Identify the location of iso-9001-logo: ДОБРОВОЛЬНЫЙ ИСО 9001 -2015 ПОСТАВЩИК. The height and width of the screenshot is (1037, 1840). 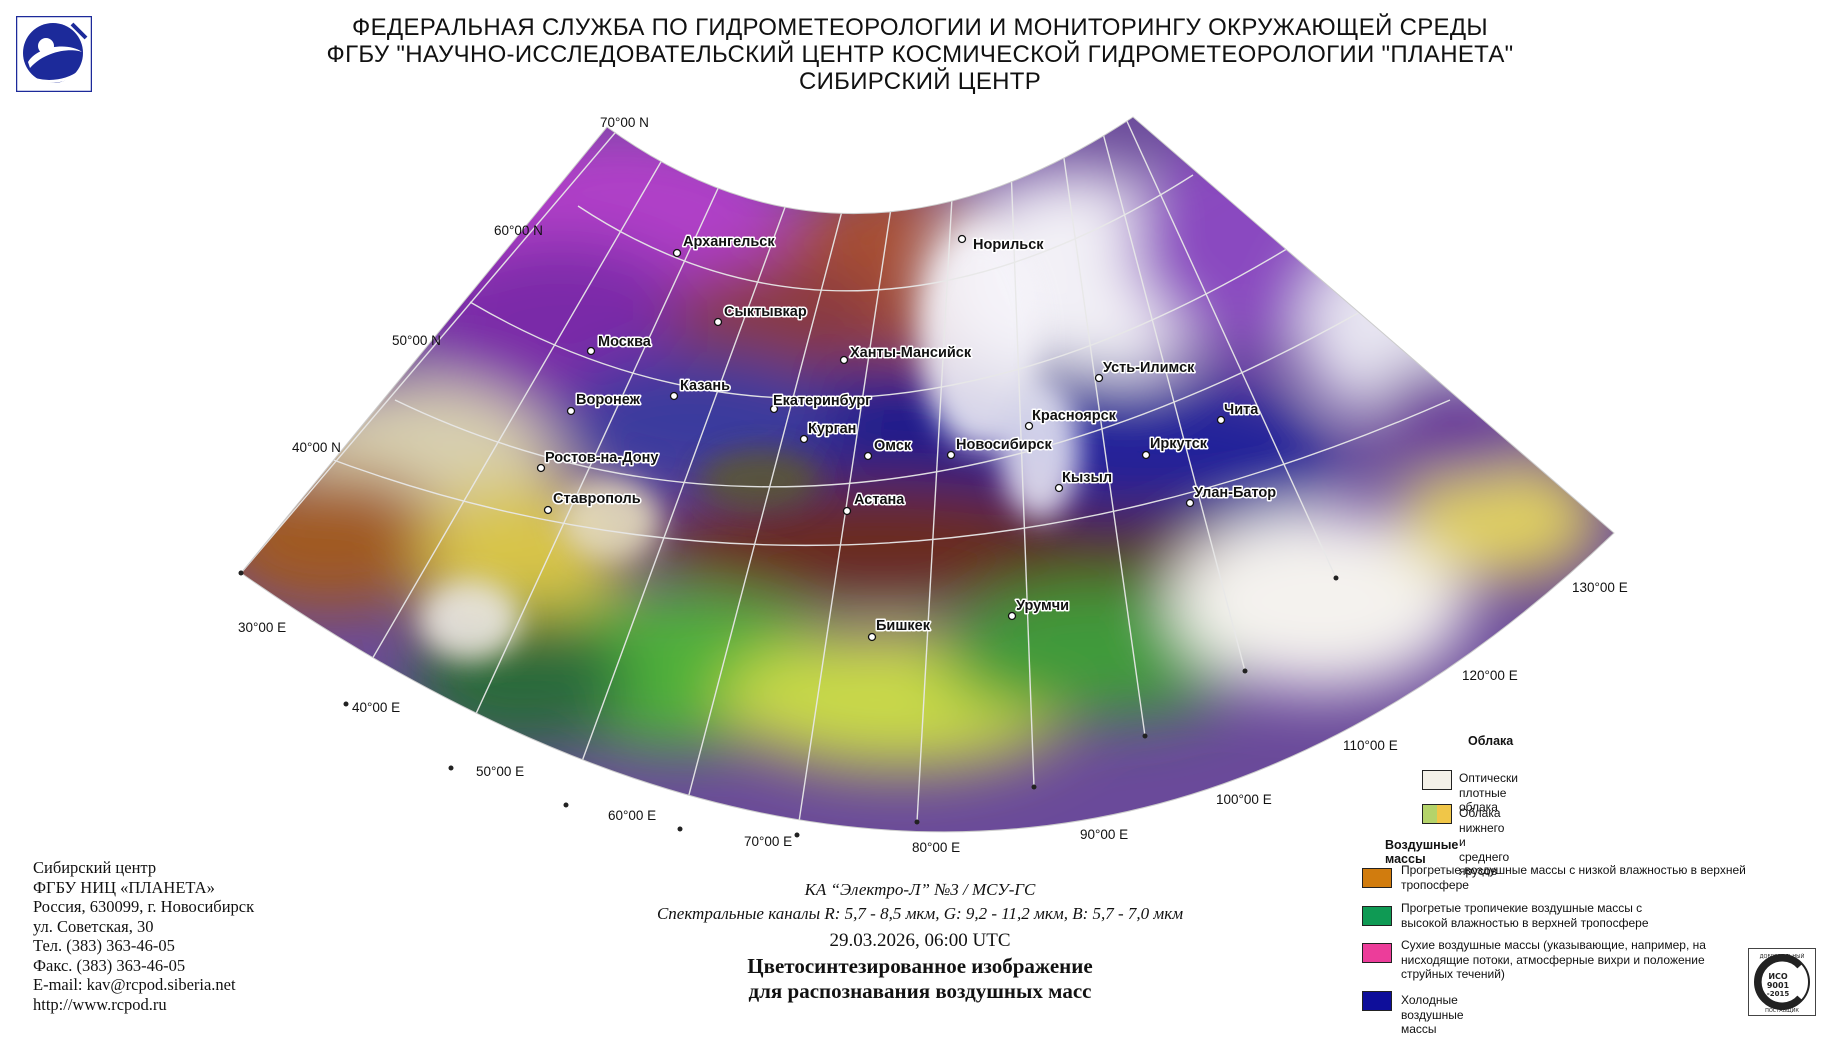
(1782, 982).